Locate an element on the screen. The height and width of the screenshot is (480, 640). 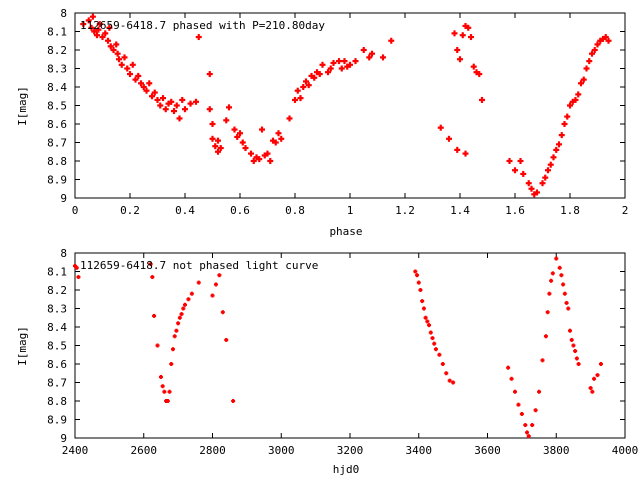
x-tick-label: 1.8 is located at coordinates (570, 210).